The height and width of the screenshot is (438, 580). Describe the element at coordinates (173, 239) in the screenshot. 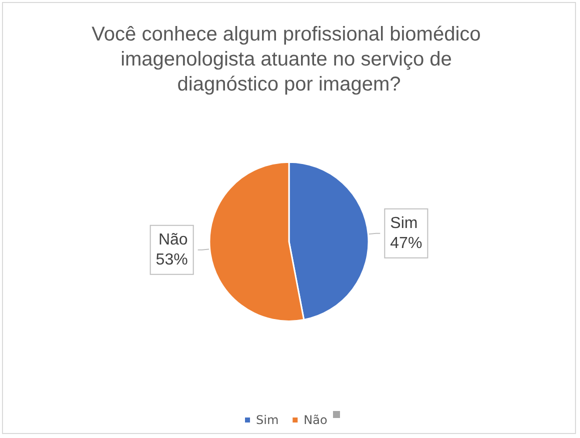

I see `slice-label: Não` at that location.